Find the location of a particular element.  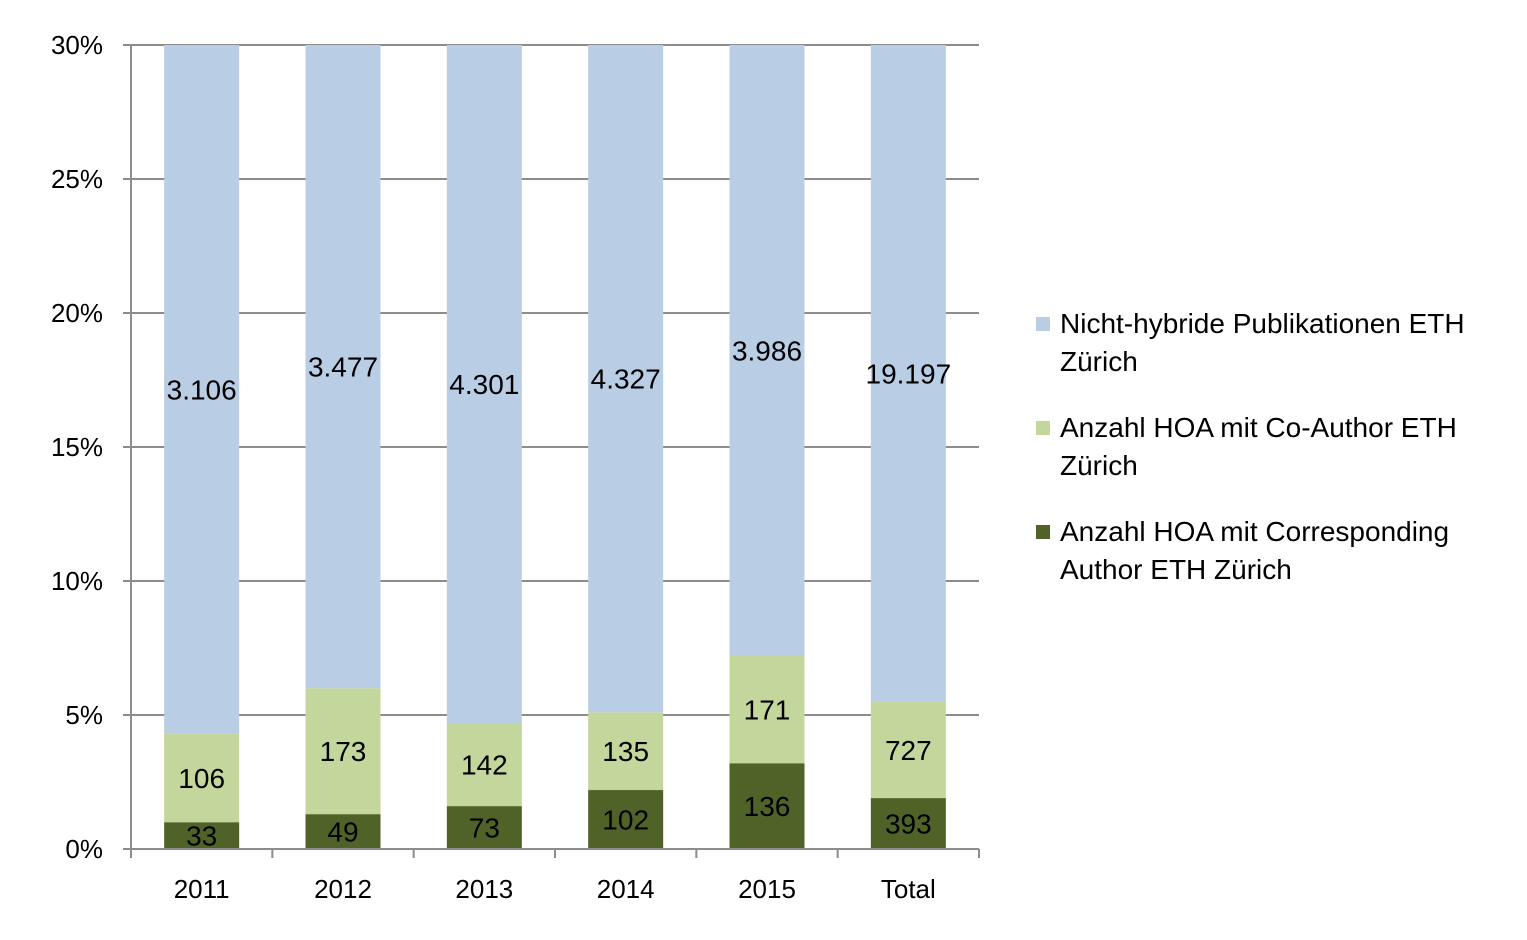

x-tick-label: 2015 is located at coordinates (767, 889).